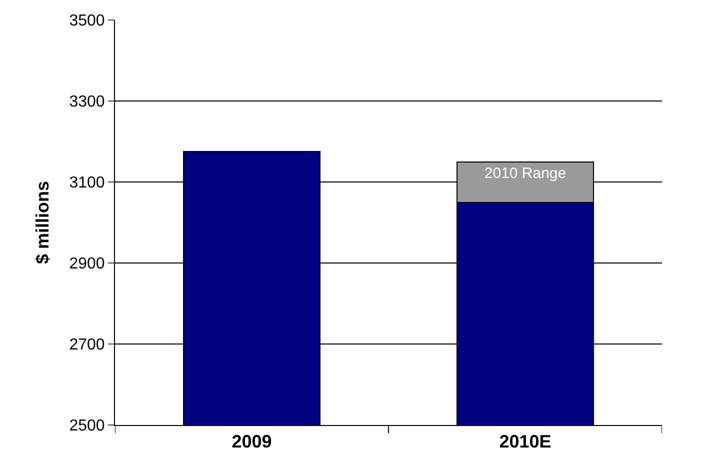 The height and width of the screenshot is (475, 707). I want to click on y-tick-label: 3100, so click(87, 183).